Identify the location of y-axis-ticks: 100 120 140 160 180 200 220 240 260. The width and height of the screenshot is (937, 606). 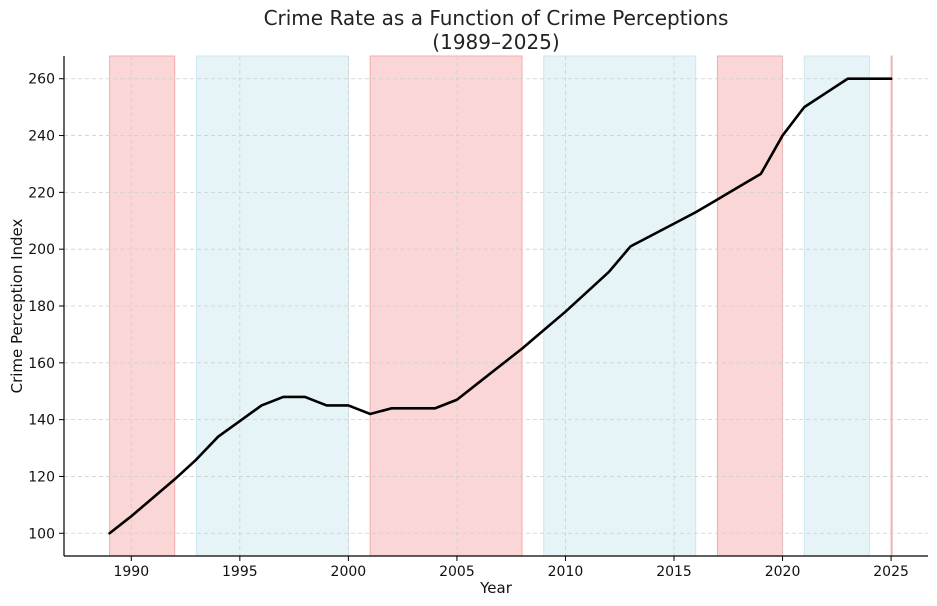
(46, 307).